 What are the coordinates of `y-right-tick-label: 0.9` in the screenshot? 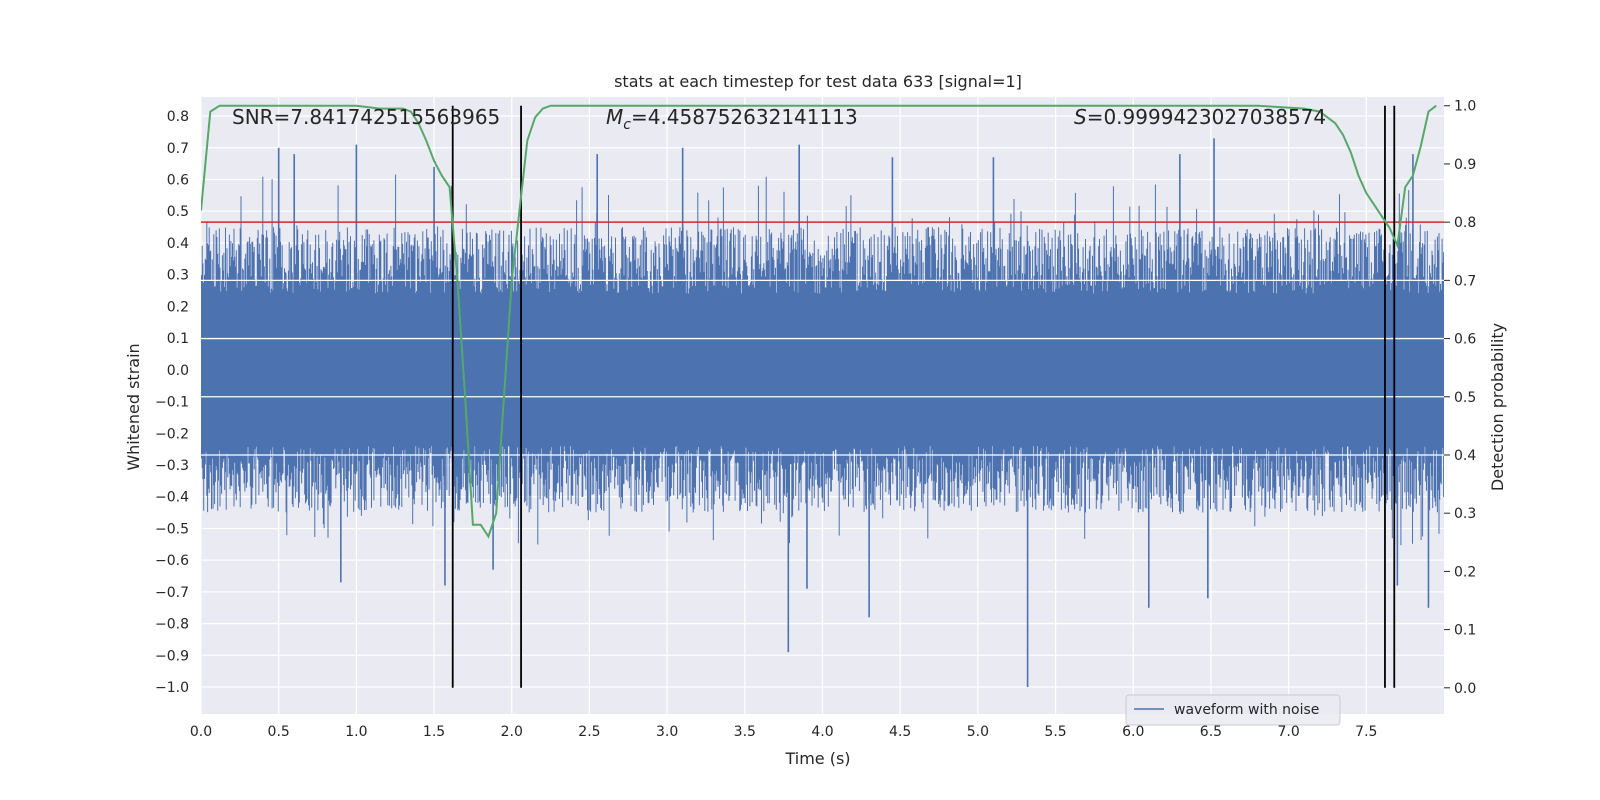 It's located at (1465, 165).